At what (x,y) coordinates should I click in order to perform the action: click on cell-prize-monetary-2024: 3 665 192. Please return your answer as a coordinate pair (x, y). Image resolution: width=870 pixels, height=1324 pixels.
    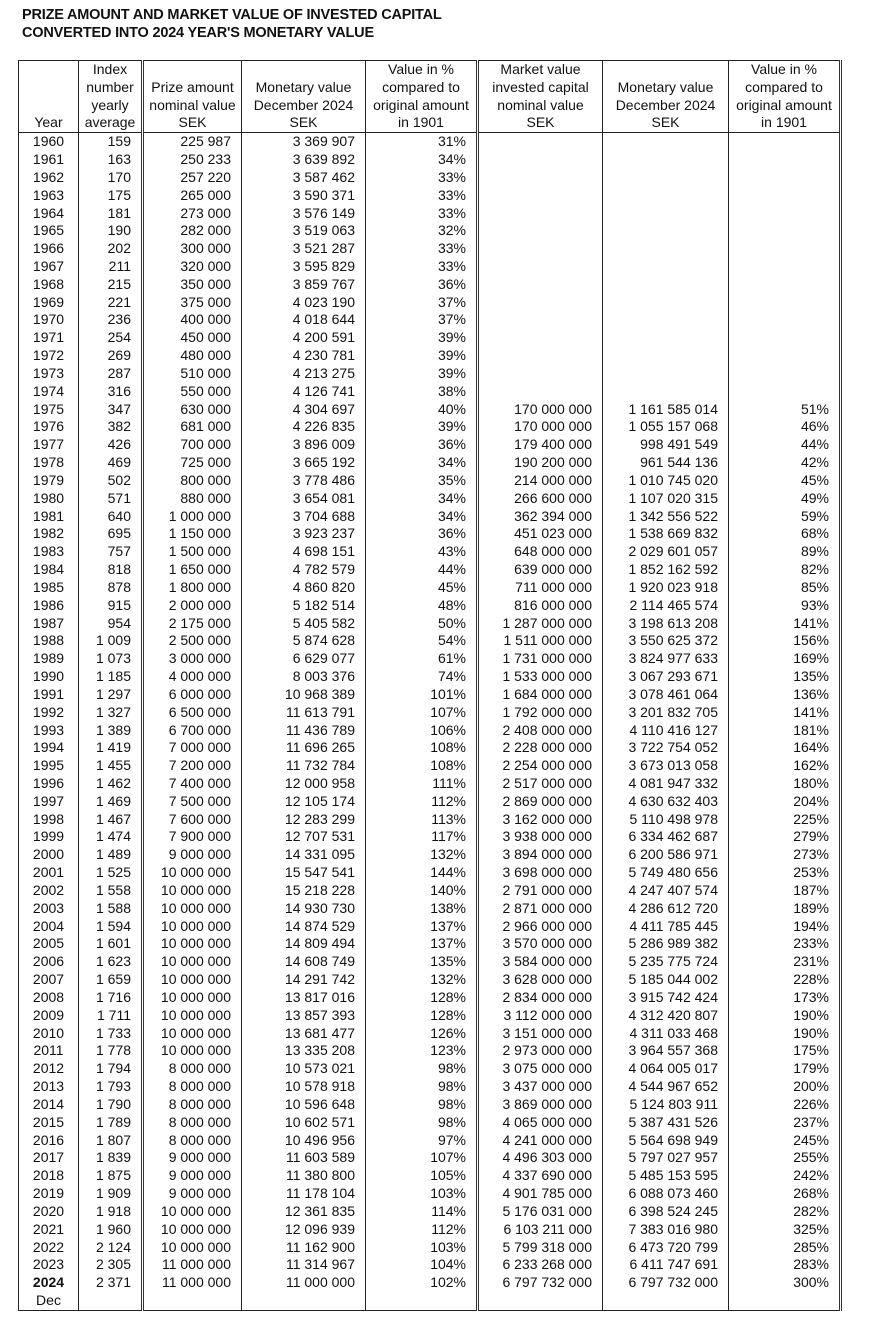
    Looking at the image, I should click on (303, 463).